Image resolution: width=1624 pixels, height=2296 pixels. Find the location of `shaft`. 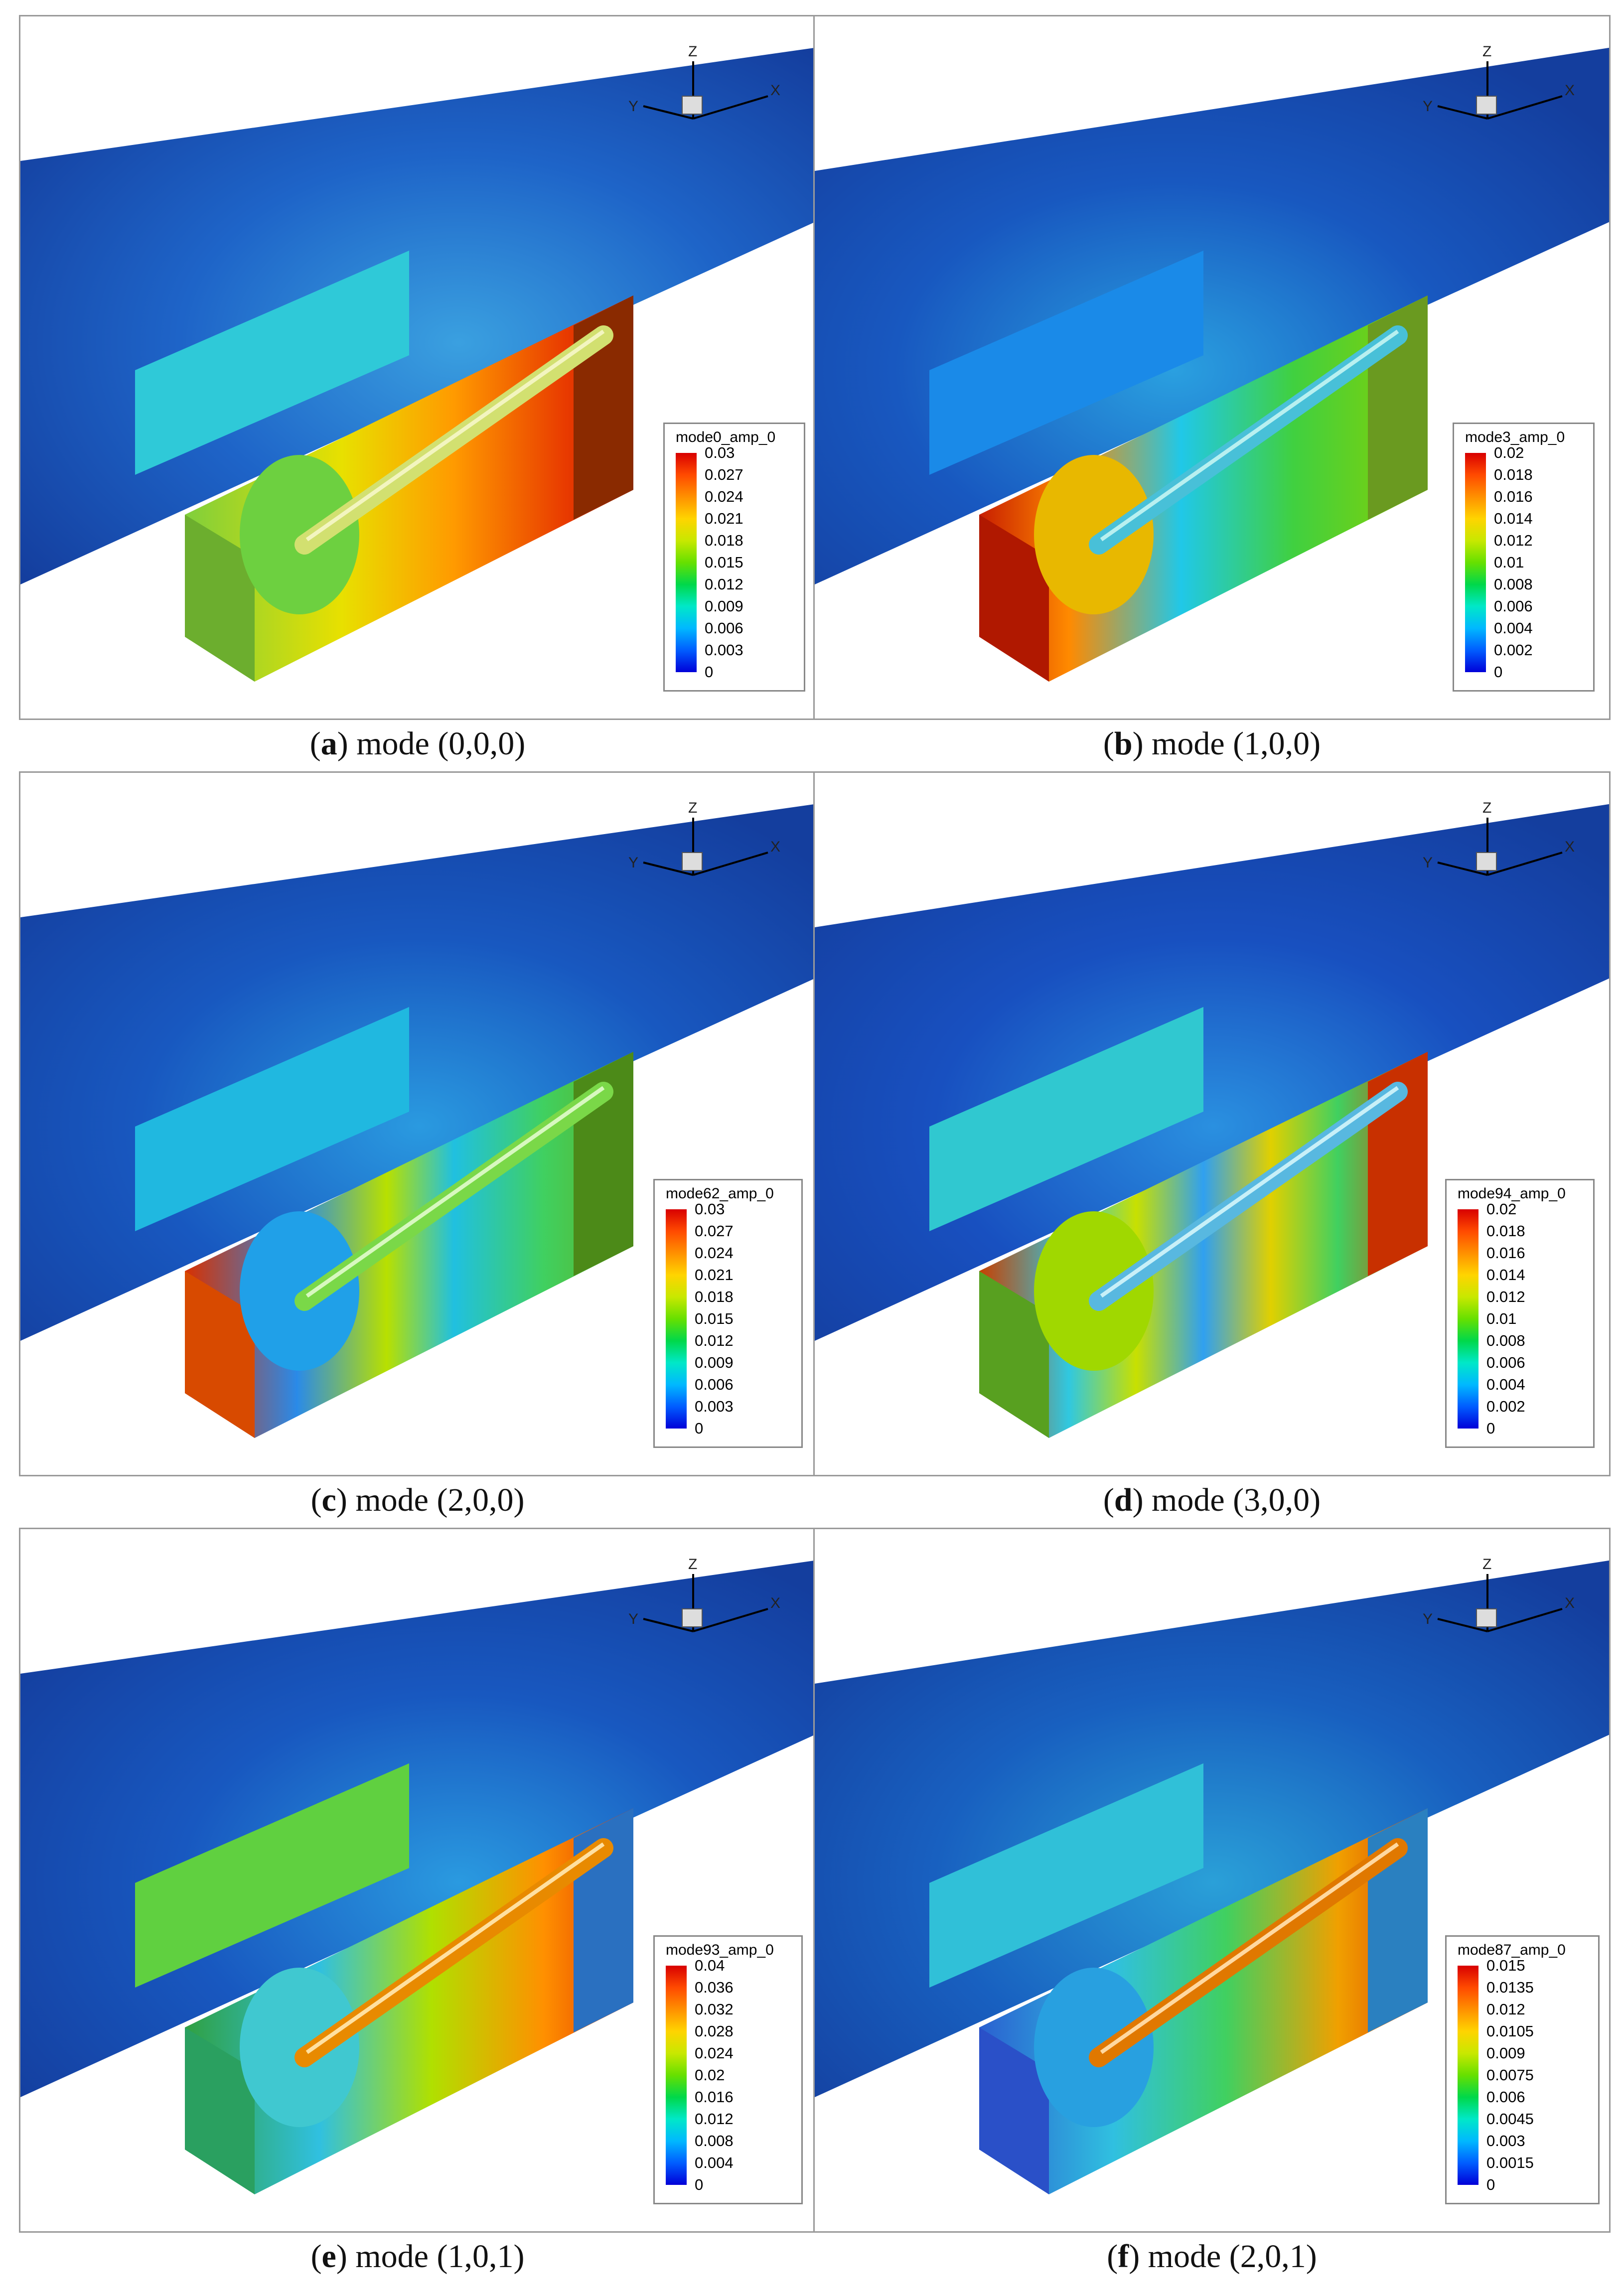

shaft is located at coordinates (454, 440).